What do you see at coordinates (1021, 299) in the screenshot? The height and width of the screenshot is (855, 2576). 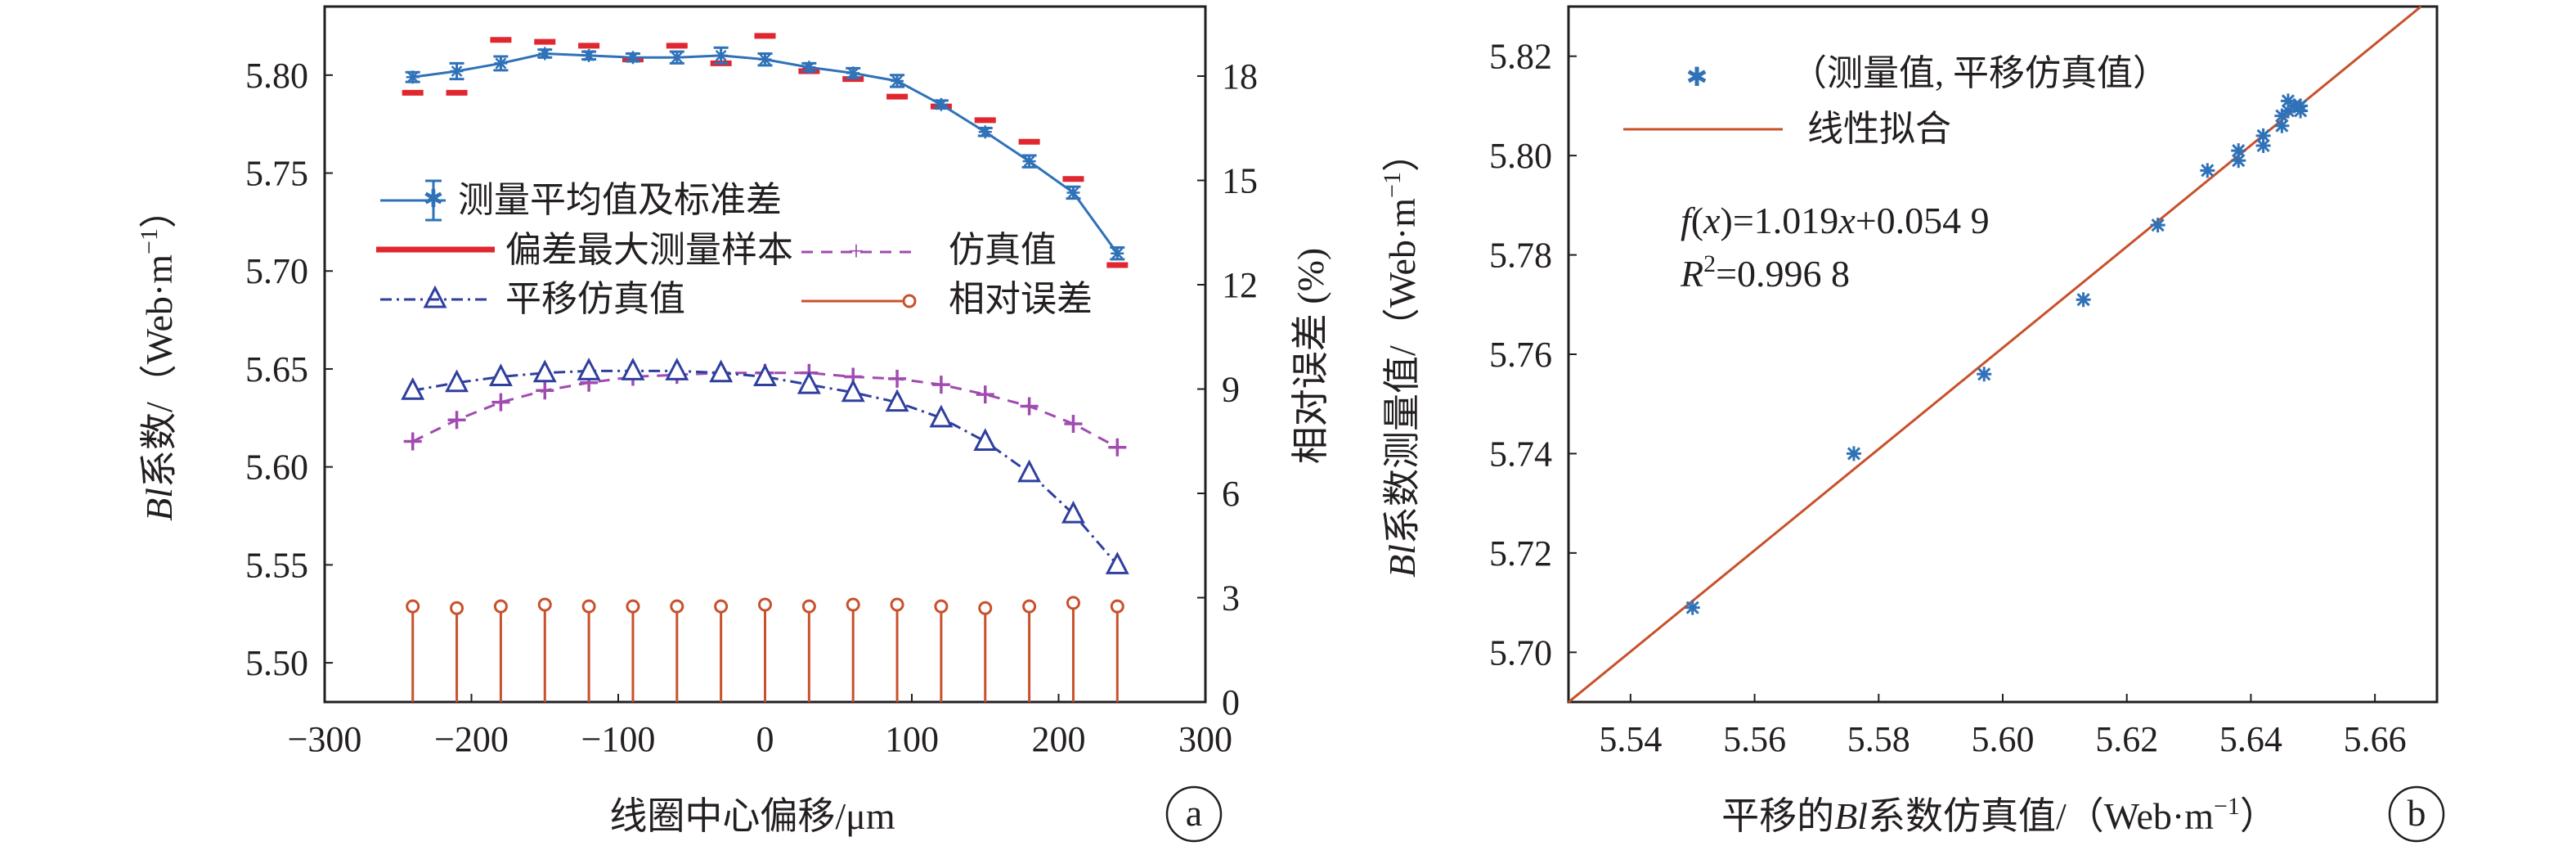 I see `legend-label-relative-error: 相对误差` at bounding box center [1021, 299].